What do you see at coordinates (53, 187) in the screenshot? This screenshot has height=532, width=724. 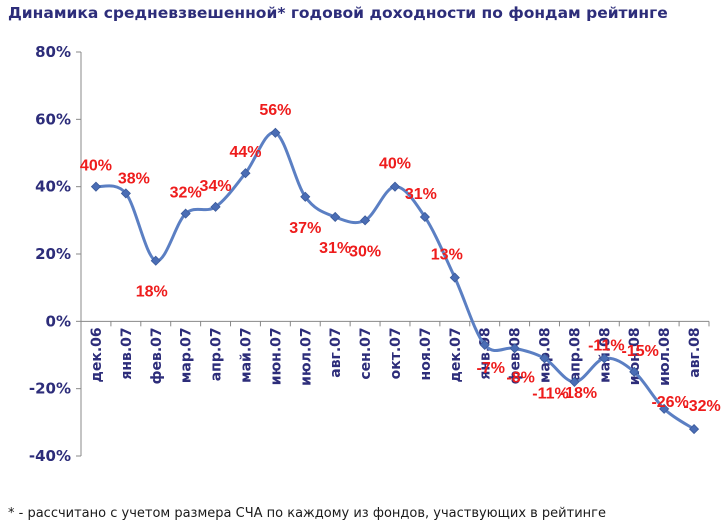 I see `y-tick-label: 40%` at bounding box center [53, 187].